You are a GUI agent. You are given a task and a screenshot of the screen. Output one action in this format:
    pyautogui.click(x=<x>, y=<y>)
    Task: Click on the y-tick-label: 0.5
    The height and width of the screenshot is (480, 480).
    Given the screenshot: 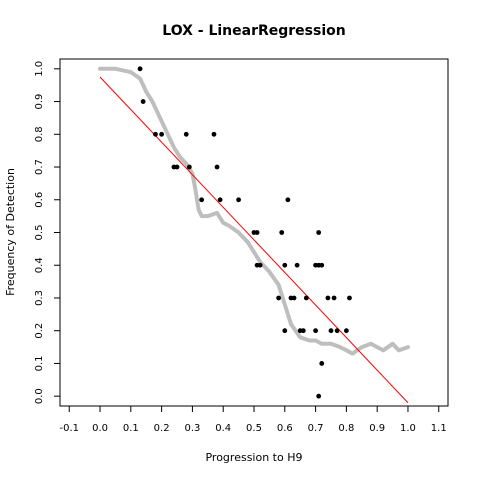 What is the action you would take?
    pyautogui.click(x=39, y=233)
    